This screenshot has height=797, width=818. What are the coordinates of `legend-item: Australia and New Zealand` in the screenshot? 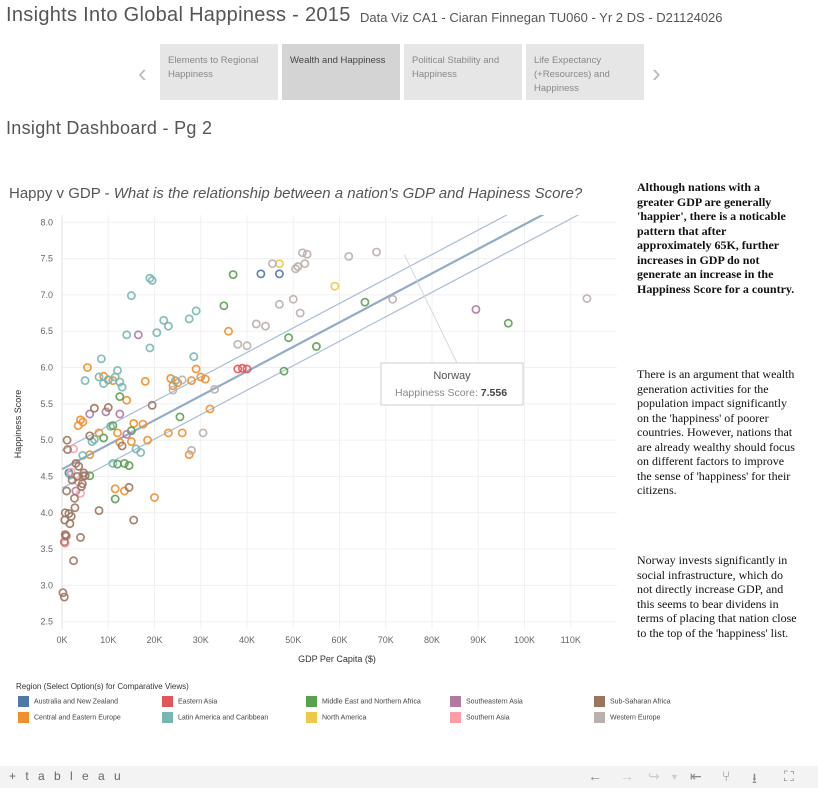 It's located at (68, 702).